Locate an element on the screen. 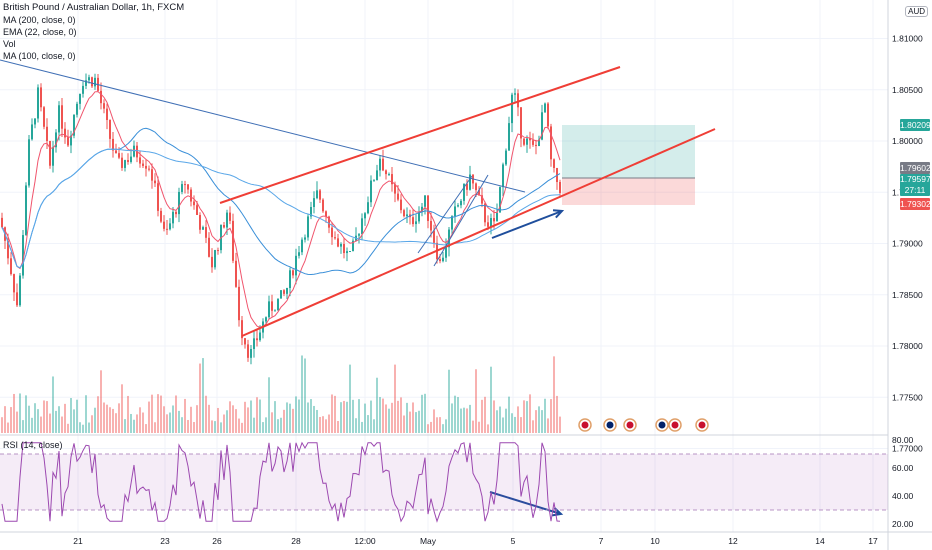 This screenshot has height=550, width=932. rsi-legend: RSI (14, close) is located at coordinates (33, 445).